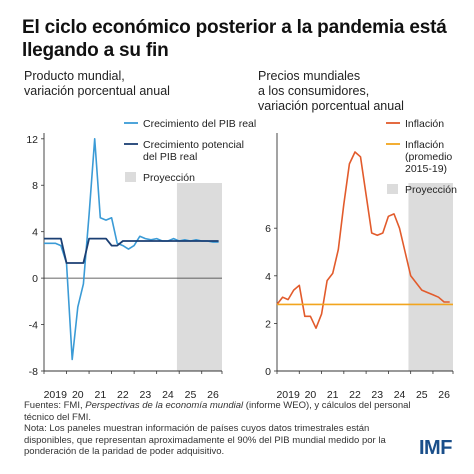  Describe the element at coordinates (164, 405) in the screenshot. I see `sources-italic: Perspectivas de la economía mundial` at that location.